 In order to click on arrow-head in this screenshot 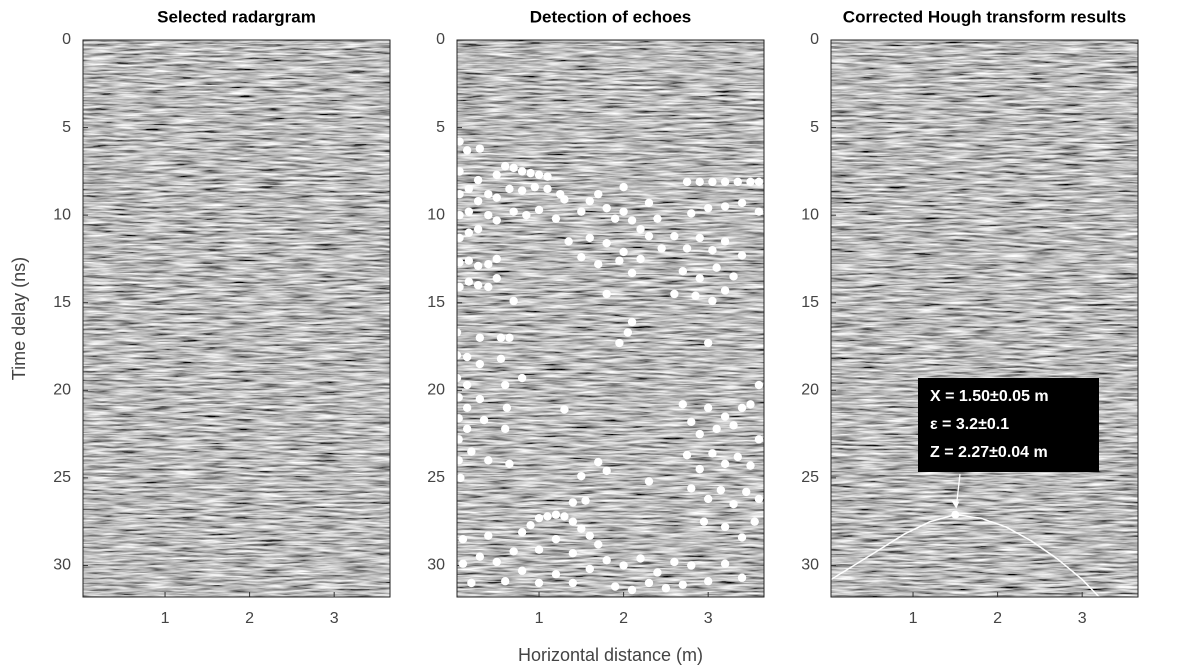, I will do `click(955, 504)`.